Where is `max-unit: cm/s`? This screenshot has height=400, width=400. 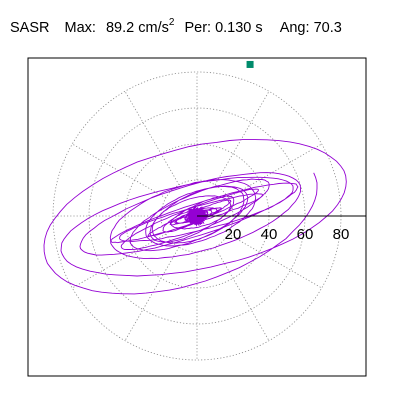
max-unit: cm/s is located at coordinates (153, 27).